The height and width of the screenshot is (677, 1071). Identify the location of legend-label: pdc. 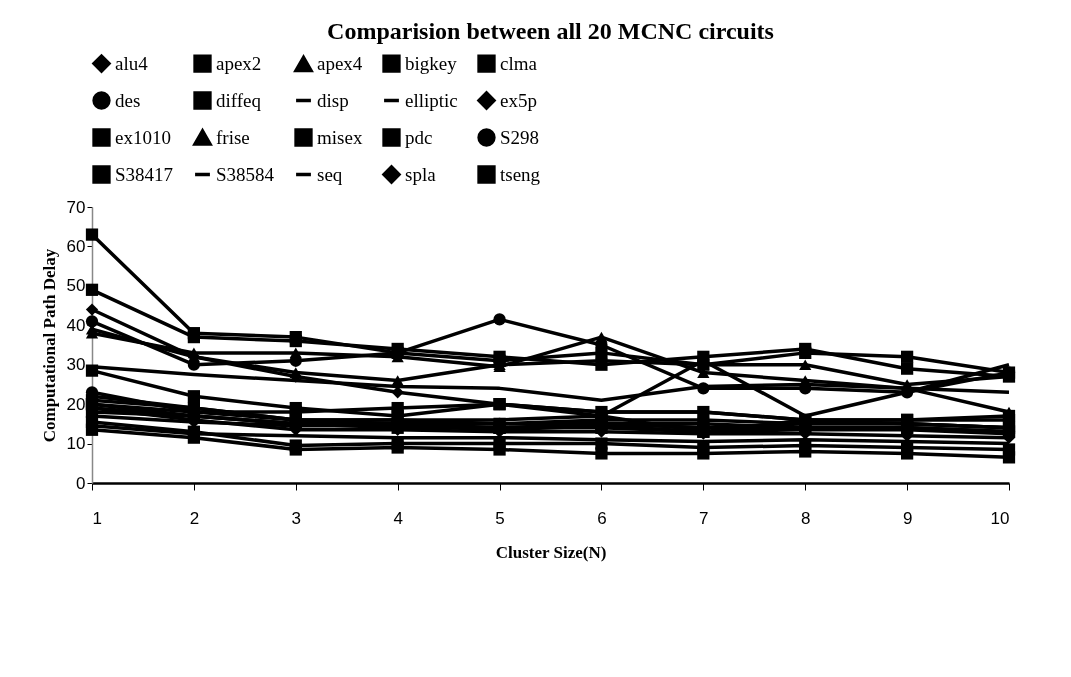
(419, 137).